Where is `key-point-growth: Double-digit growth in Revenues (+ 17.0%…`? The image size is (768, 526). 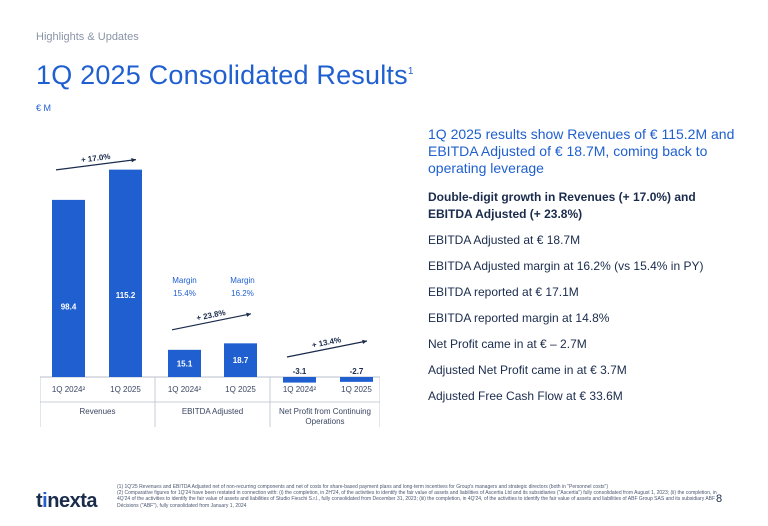 key-point-growth: Double-digit growth in Revenues (+ 17.0%… is located at coordinates (562, 205).